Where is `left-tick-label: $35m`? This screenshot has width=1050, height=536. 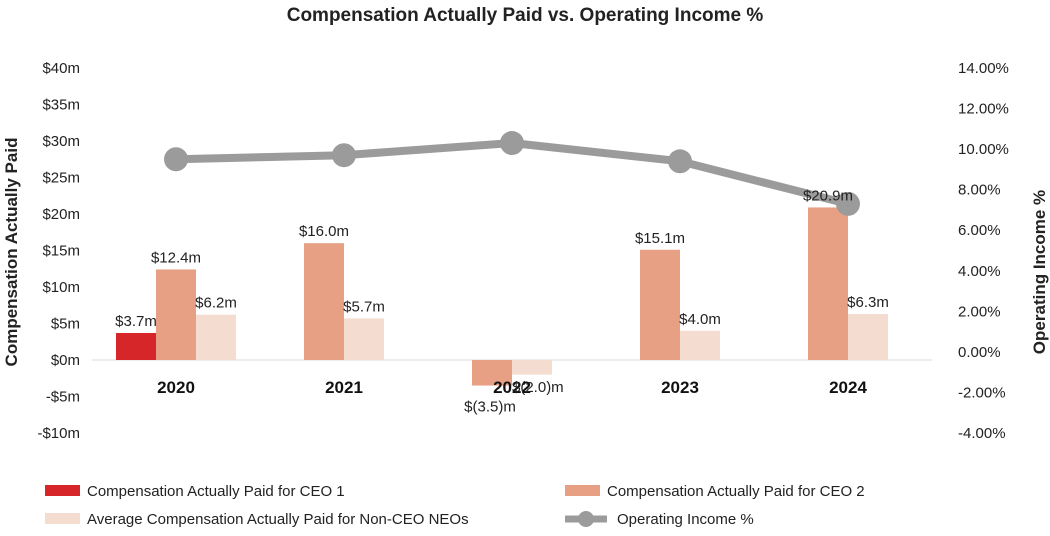
left-tick-label: $35m is located at coordinates (61, 105).